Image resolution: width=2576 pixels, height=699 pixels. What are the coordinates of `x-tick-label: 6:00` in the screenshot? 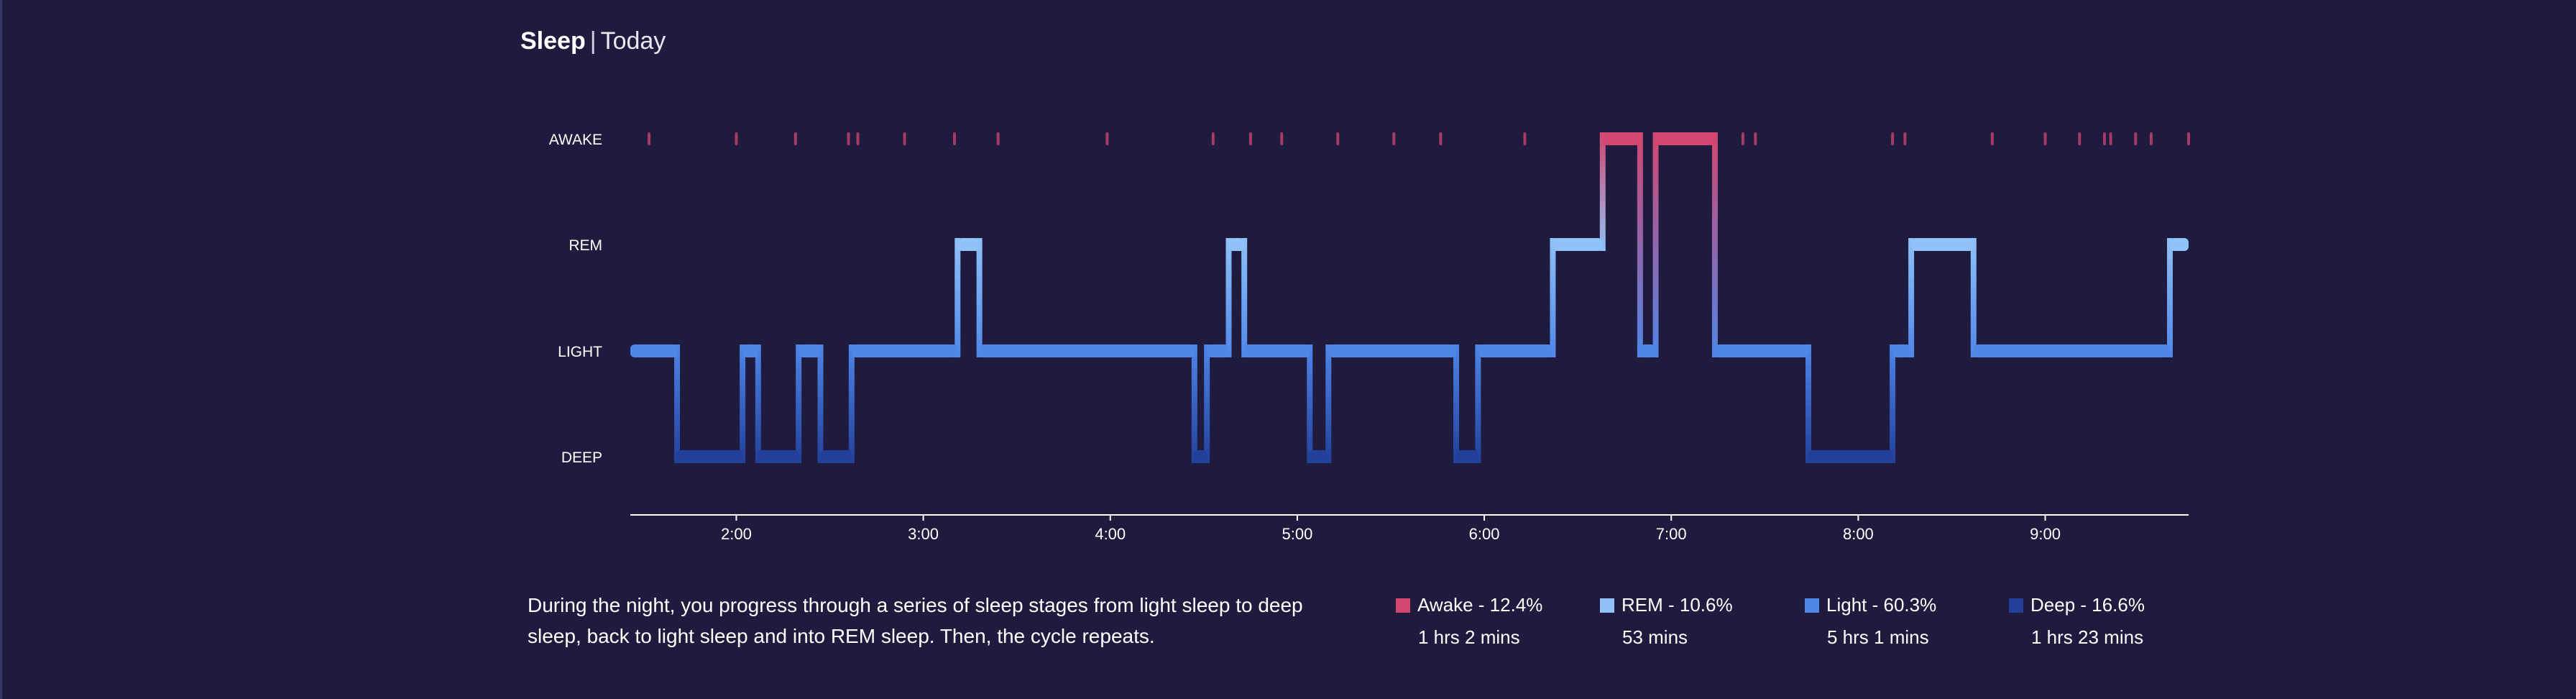 It's located at (1484, 534).